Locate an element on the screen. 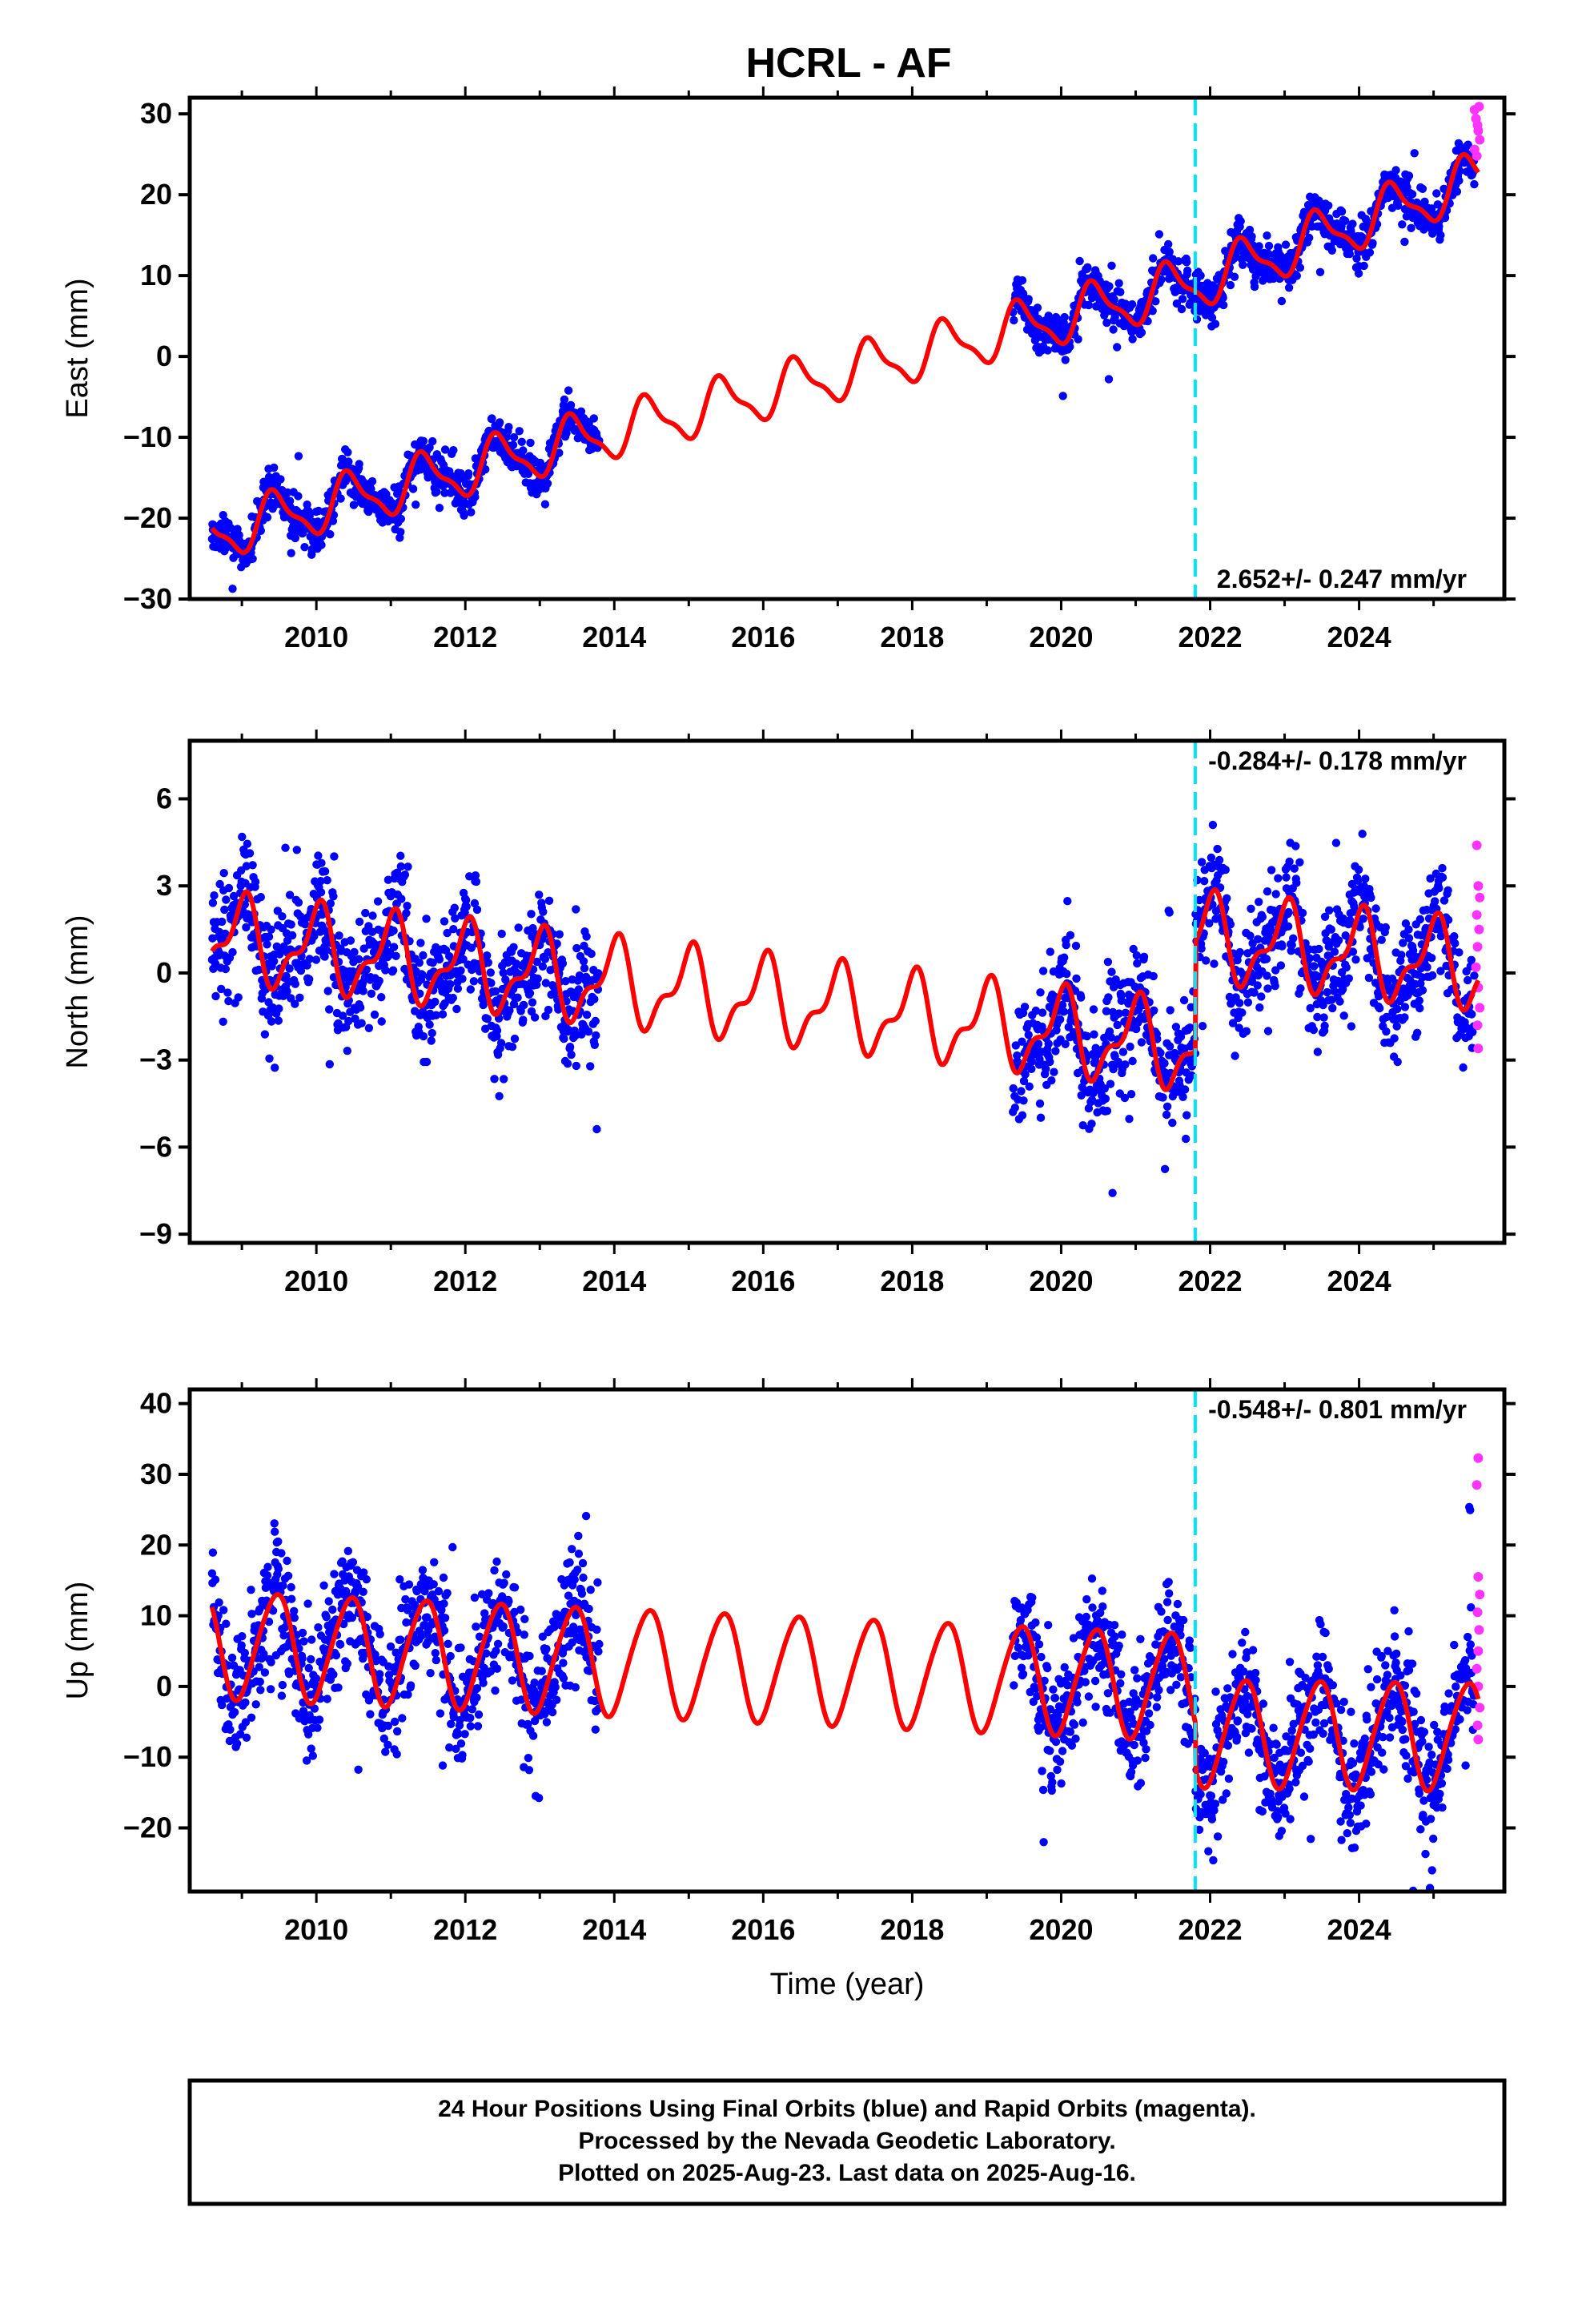 The image size is (1582, 2324). north-ytick-label: −9 is located at coordinates (155, 1233).